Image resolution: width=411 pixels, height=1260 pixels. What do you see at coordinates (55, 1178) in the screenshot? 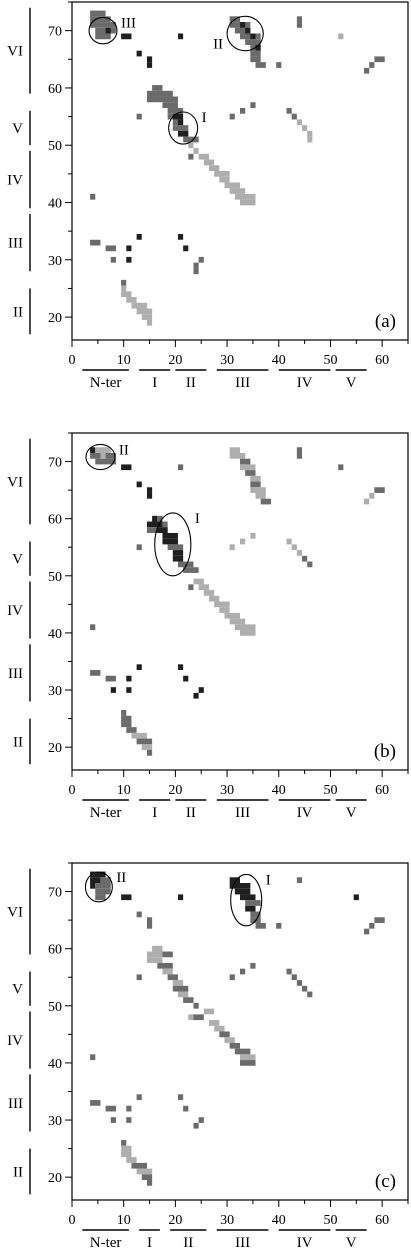
I see `y-tick-label: 20` at bounding box center [55, 1178].